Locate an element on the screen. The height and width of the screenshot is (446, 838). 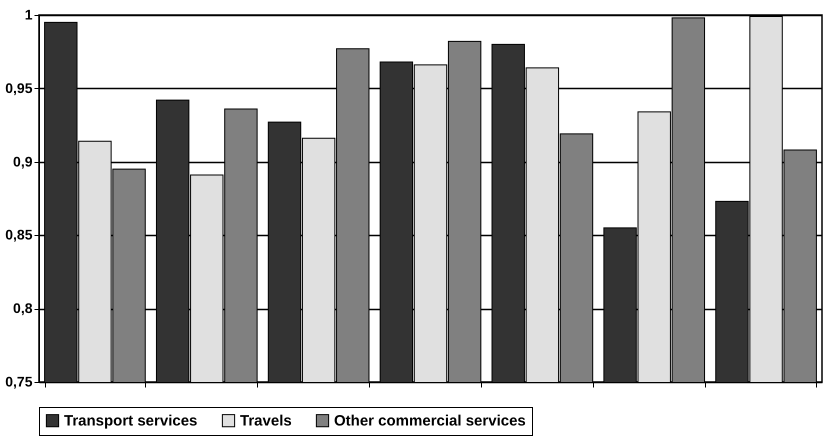
y-tick-label: 0,8 is located at coordinates (23, 308).